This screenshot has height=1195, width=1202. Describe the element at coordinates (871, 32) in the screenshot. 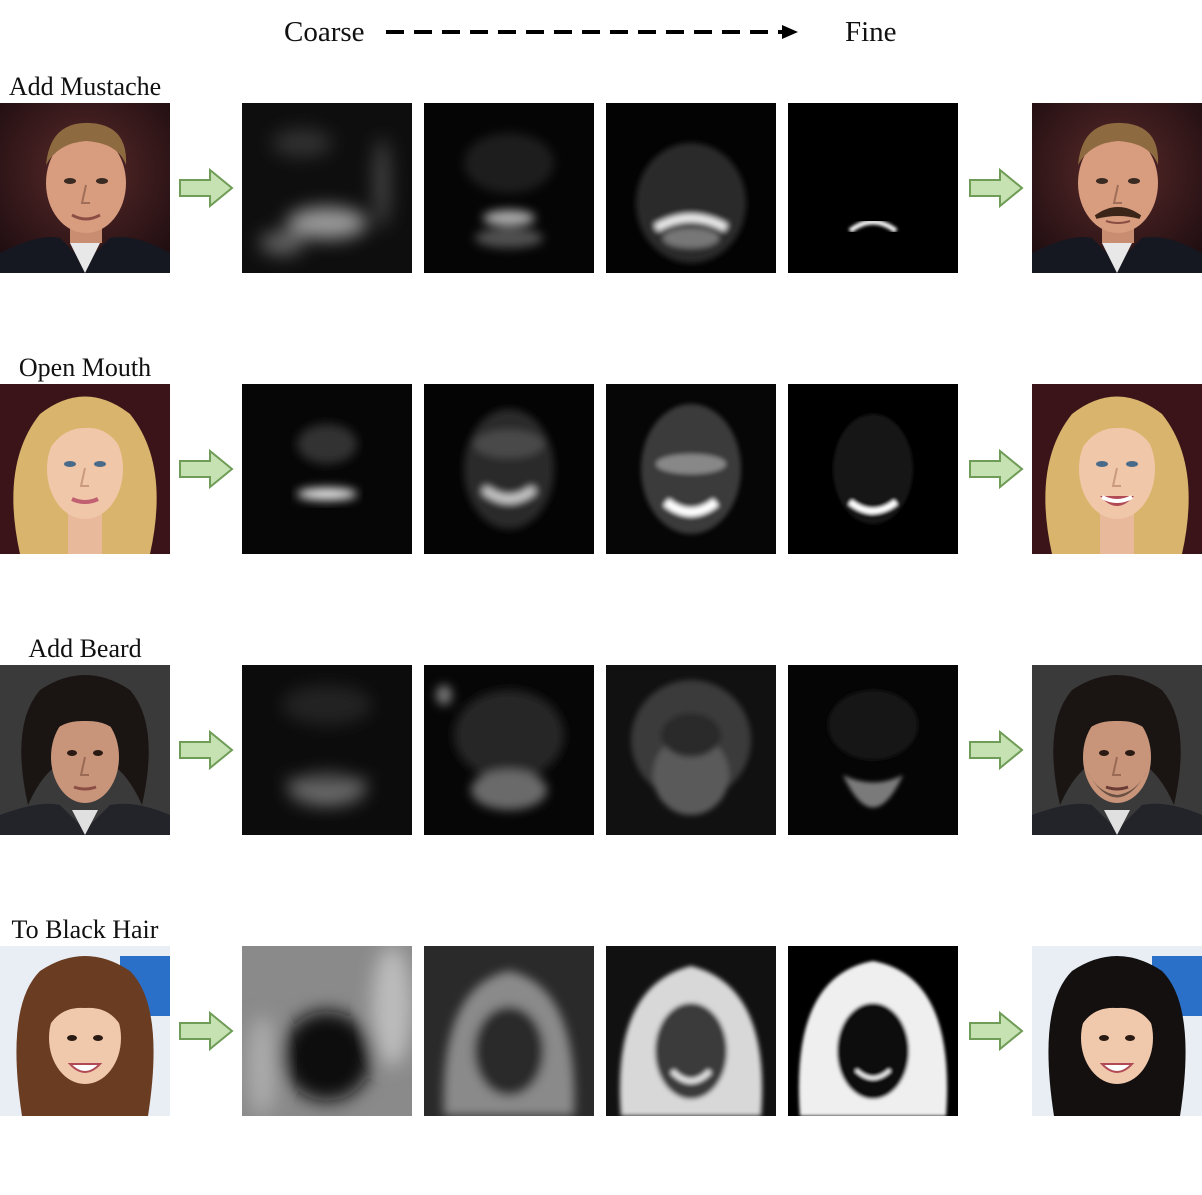

I see `fine-label: Fine` at that location.